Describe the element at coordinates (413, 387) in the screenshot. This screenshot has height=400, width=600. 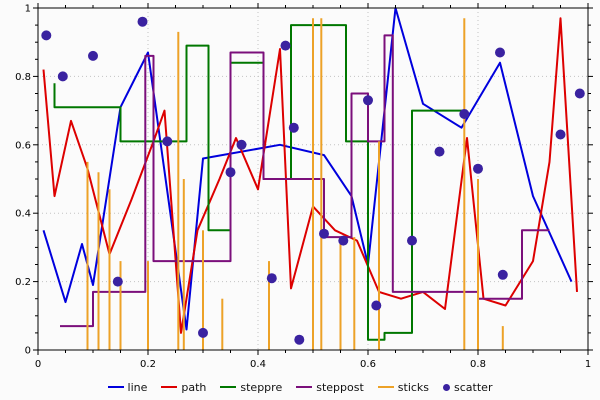
I see `legend-label-sticks: sticks` at that location.